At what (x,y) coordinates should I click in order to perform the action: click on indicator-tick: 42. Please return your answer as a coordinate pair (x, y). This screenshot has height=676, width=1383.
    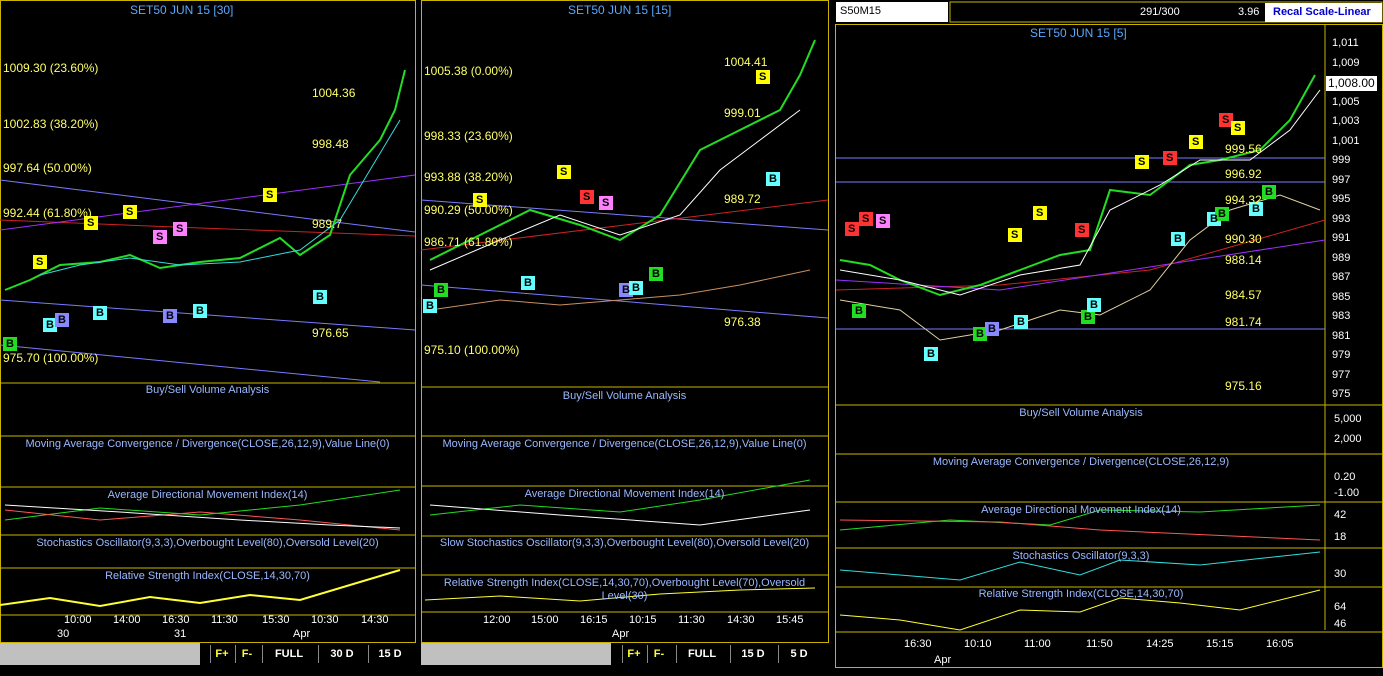
    Looking at the image, I should click on (1340, 515).